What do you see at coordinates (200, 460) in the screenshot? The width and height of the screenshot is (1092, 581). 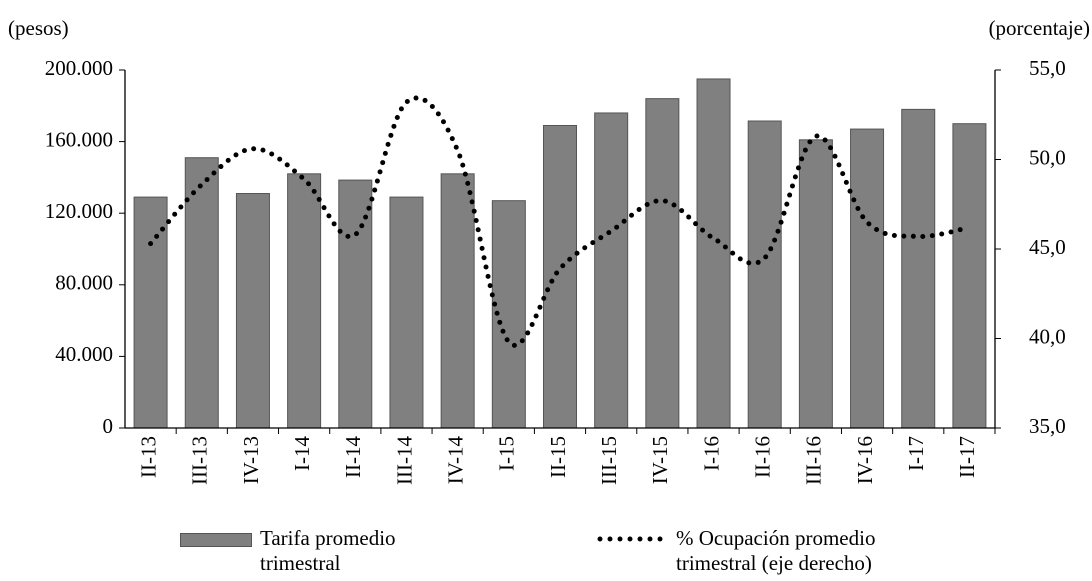 I see `x-tick-label: III-13` at bounding box center [200, 460].